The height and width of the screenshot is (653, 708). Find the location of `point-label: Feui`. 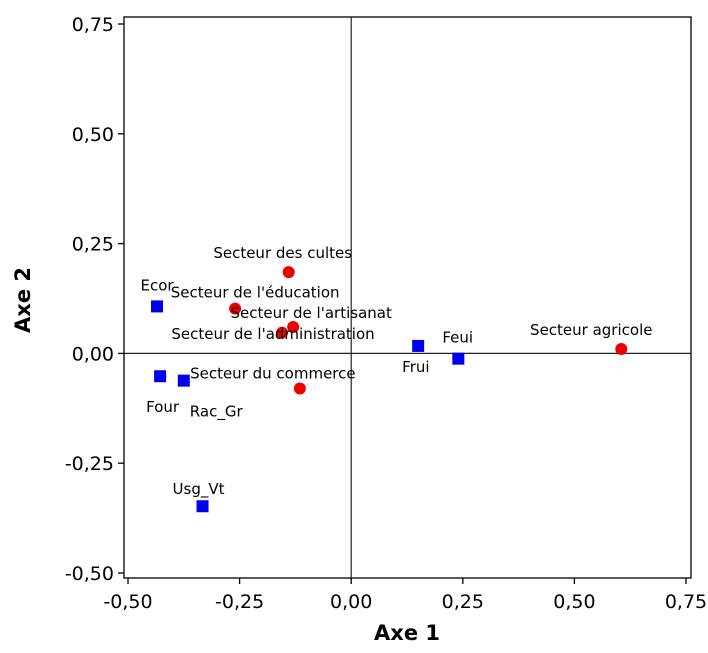

point-label: Feui is located at coordinates (457, 338).